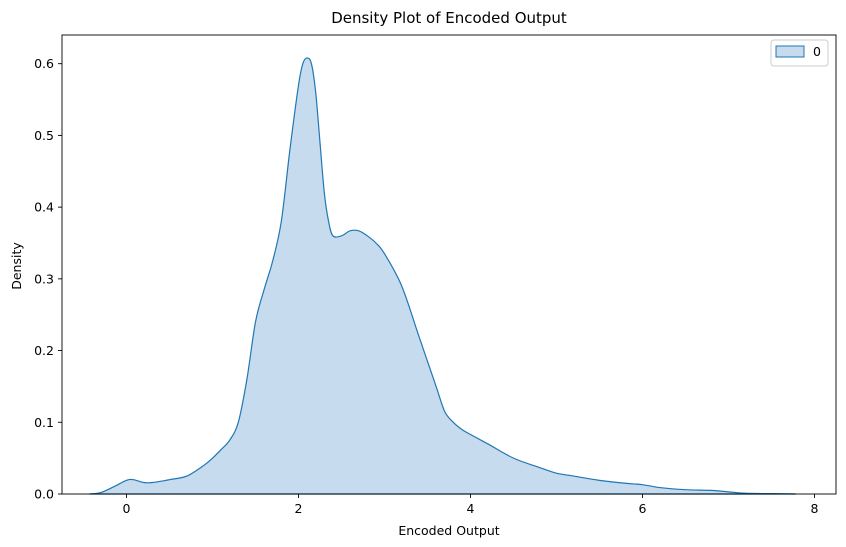  What do you see at coordinates (817, 51) in the screenshot?
I see `legend-label: 0` at bounding box center [817, 51].